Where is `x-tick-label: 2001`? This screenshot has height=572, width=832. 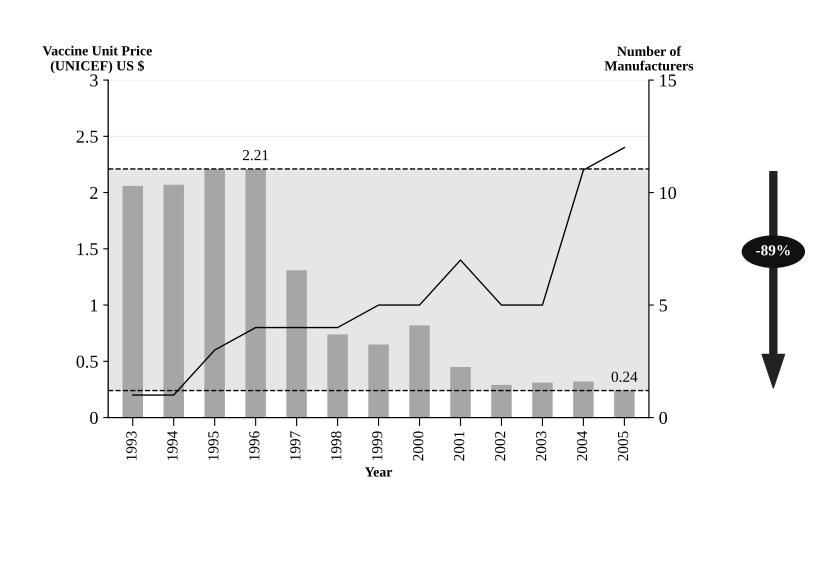 x-tick-label: 2001 is located at coordinates (459, 446).